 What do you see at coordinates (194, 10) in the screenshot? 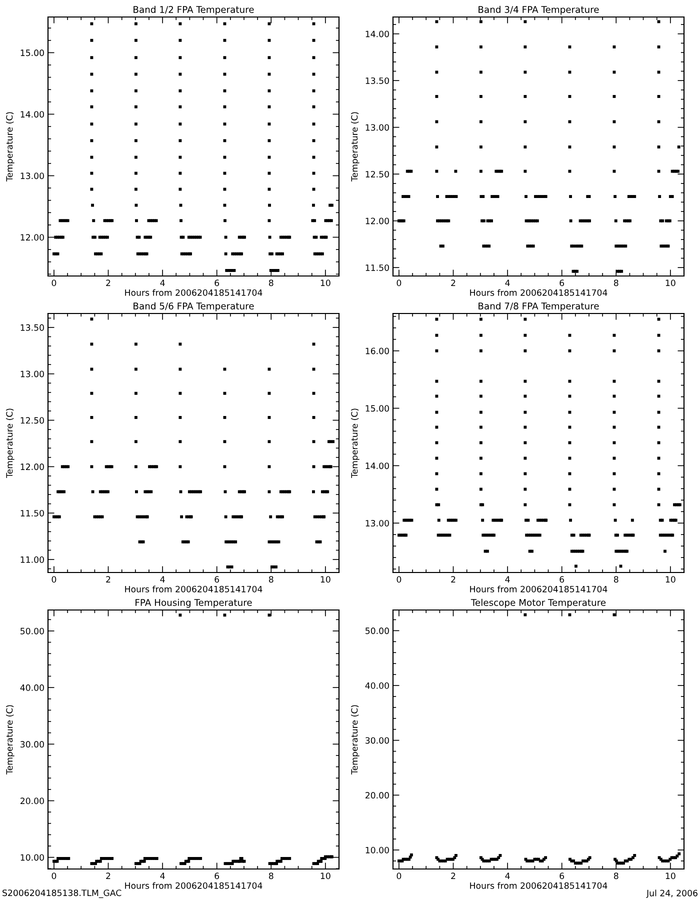
I see `chart-title: Band 1/2 FPA Temperature` at bounding box center [194, 10].